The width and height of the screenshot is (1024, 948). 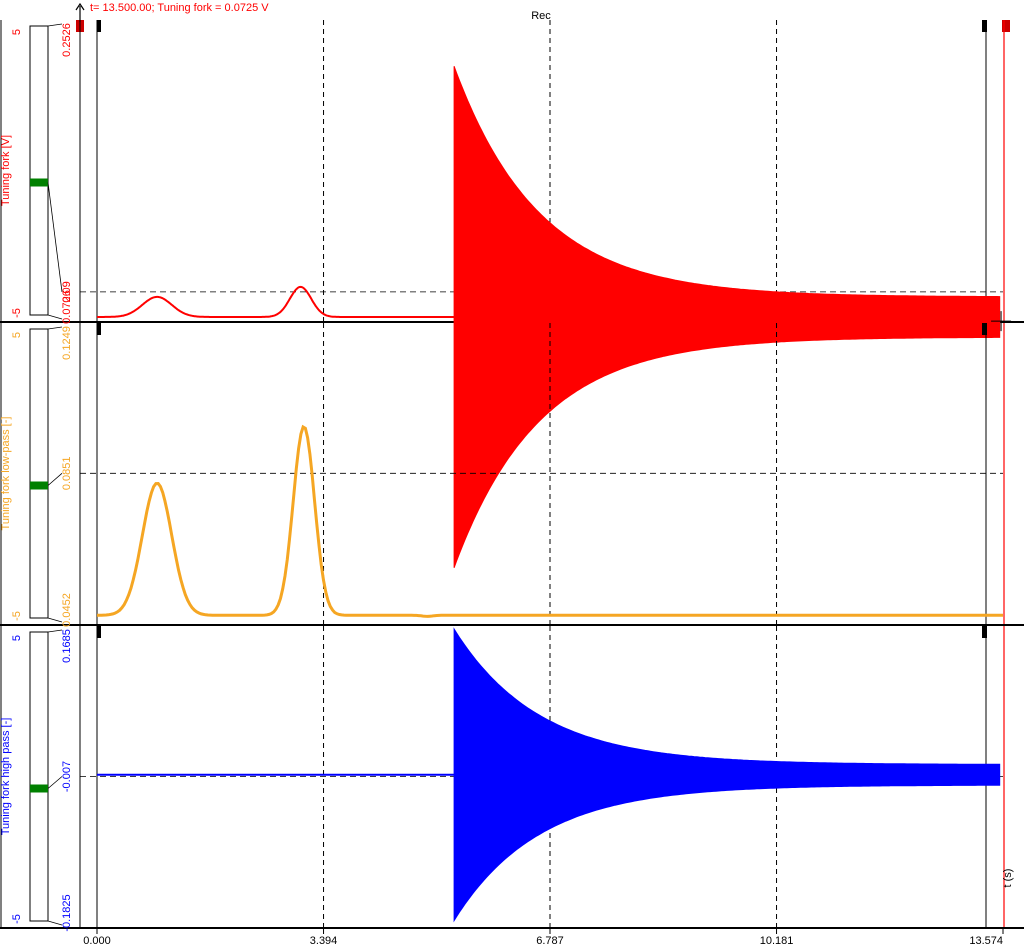 What do you see at coordinates (67, 473) in the screenshot?
I see `y-tick-label: 0.0851` at bounding box center [67, 473].